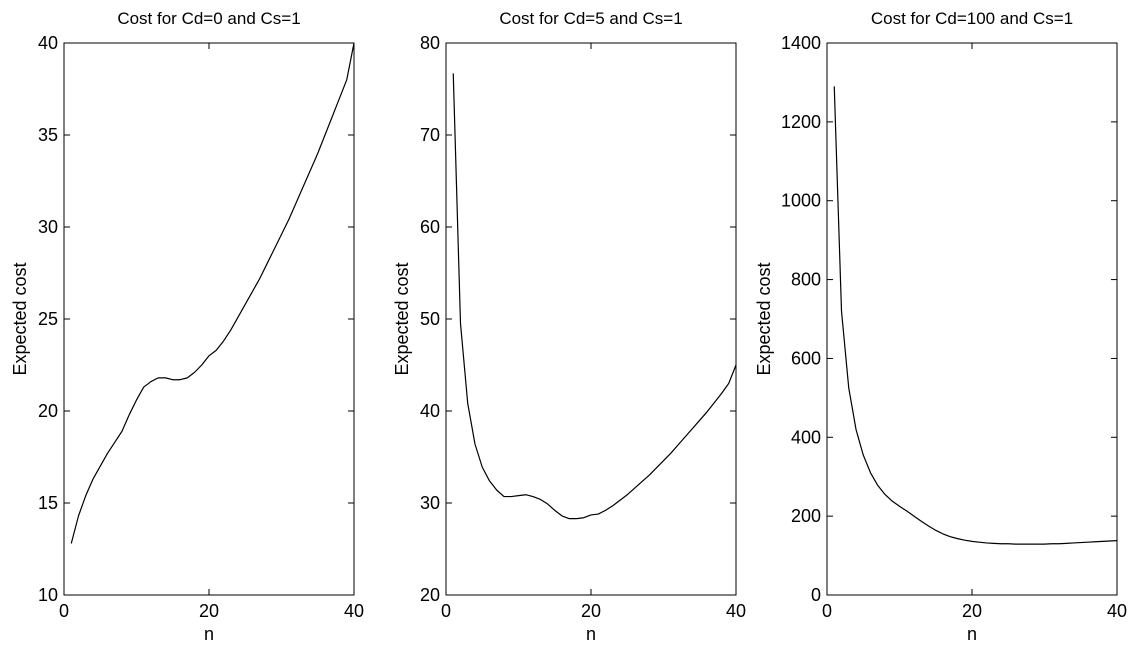 The width and height of the screenshot is (1132, 651). What do you see at coordinates (816, 595) in the screenshot?
I see `y-tick-label: 0` at bounding box center [816, 595].